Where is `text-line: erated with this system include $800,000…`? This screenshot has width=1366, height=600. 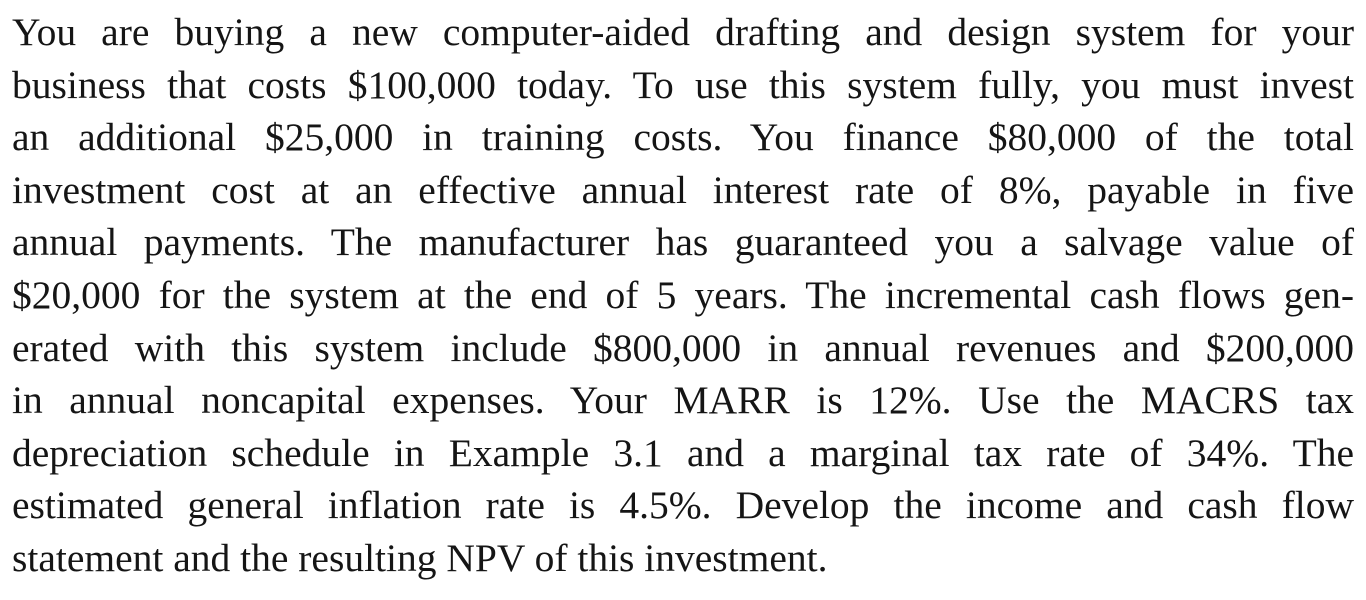 text-line: erated with this system include $800,000… is located at coordinates (683, 347).